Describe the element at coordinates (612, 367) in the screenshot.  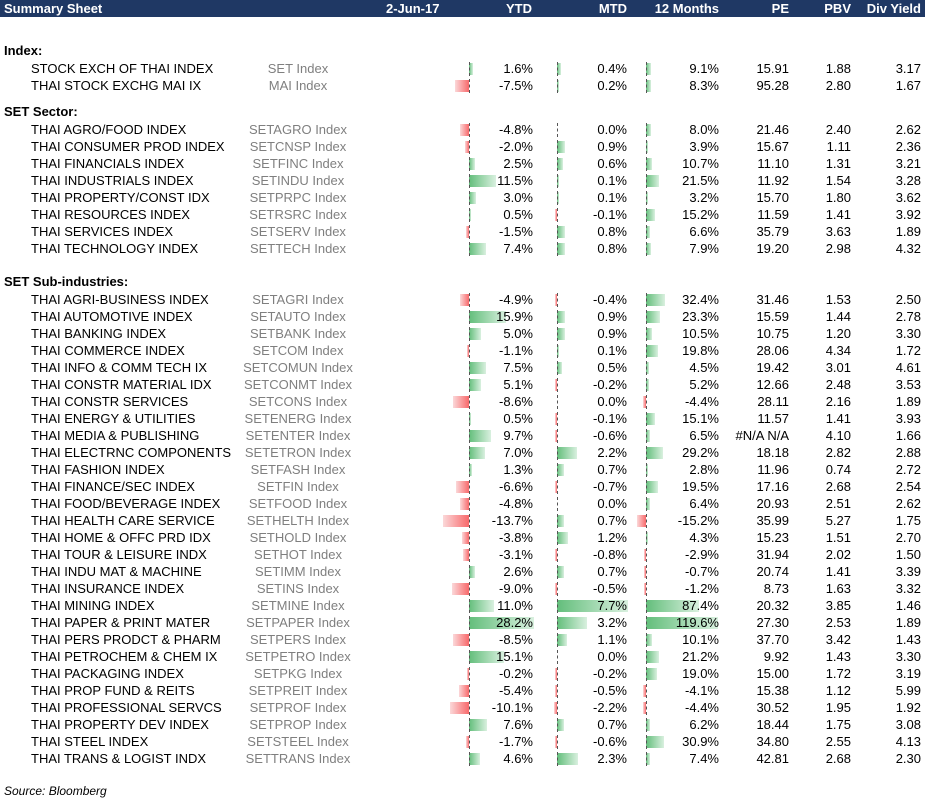
I see `mtd-value: 0.5%` at that location.